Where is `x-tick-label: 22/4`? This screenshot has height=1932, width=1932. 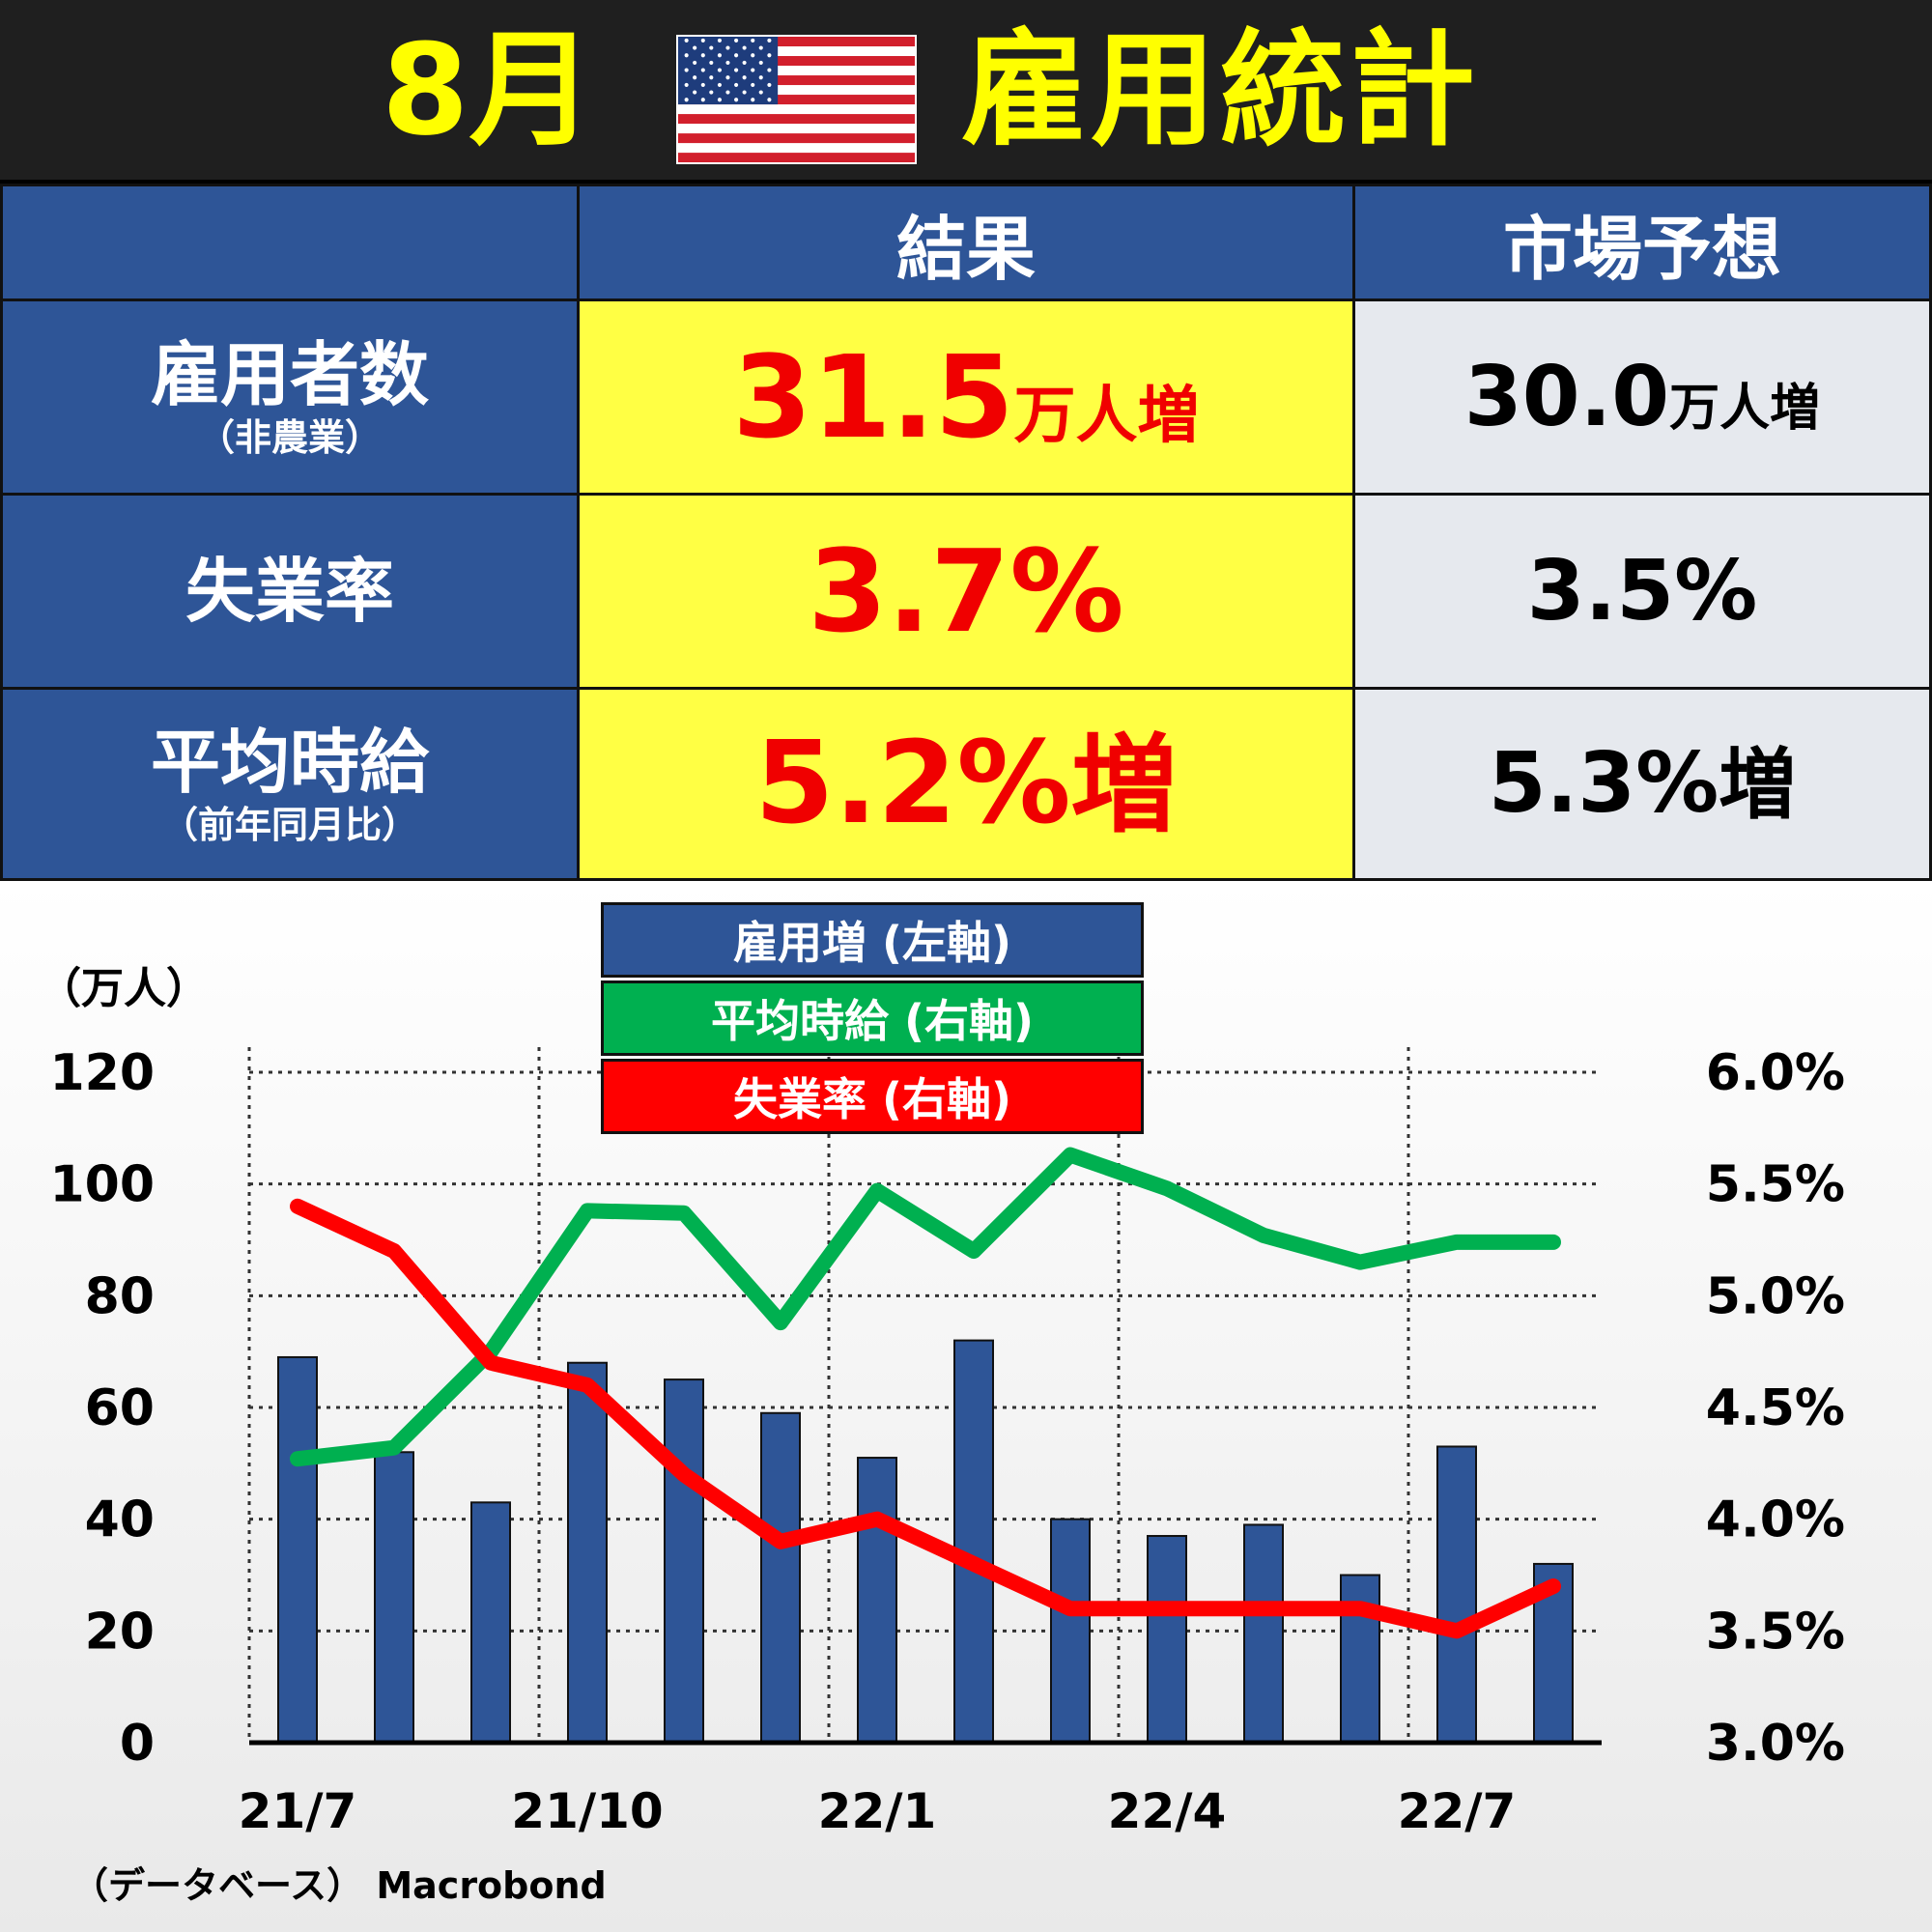
x-tick-label: 22/4 is located at coordinates (1167, 1811).